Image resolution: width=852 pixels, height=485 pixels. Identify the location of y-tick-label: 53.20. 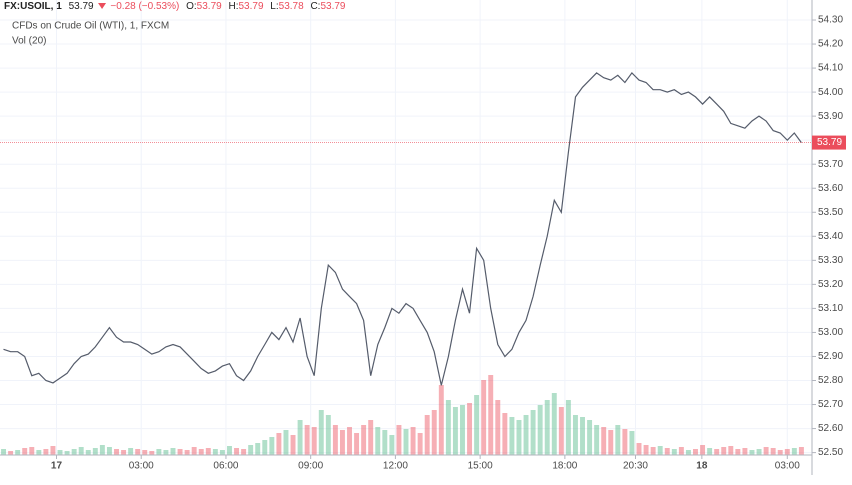
(830, 284).